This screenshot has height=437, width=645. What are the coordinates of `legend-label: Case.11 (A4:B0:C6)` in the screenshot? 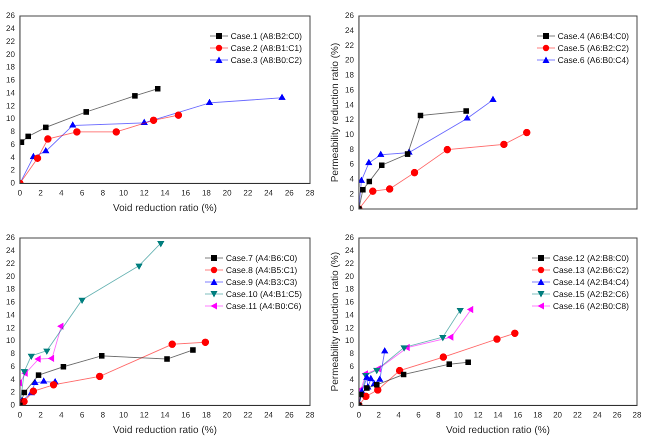 It's located at (264, 306).